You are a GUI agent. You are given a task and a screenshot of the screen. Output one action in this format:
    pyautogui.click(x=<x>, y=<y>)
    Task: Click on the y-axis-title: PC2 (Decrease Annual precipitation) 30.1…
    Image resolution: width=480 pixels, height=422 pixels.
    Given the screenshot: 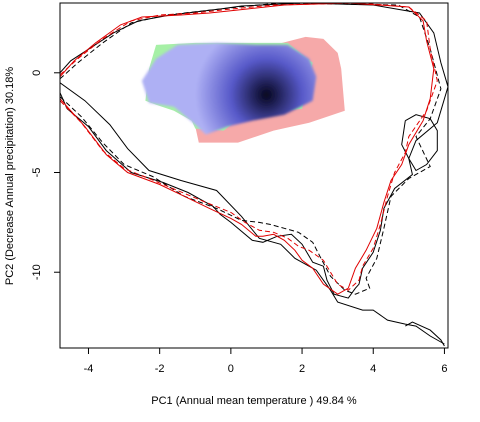 What is the action you would take?
    pyautogui.click(x=10, y=176)
    